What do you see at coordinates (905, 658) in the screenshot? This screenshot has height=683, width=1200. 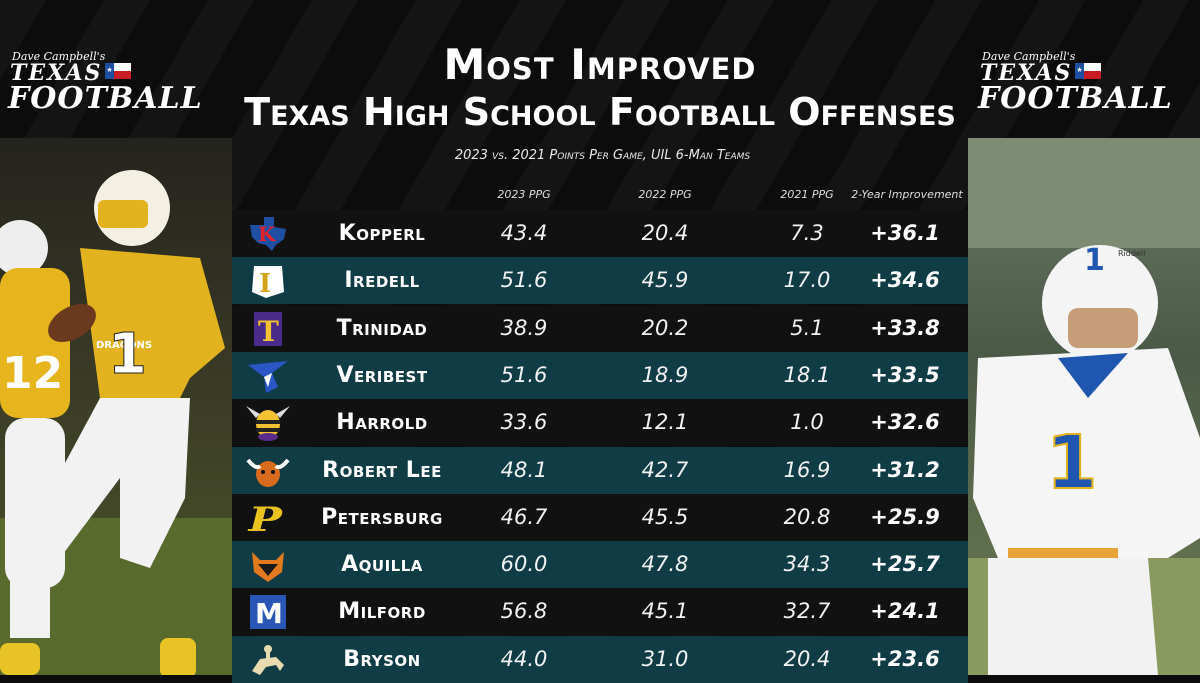 I see `improvement-value: +23.6` at bounding box center [905, 658].